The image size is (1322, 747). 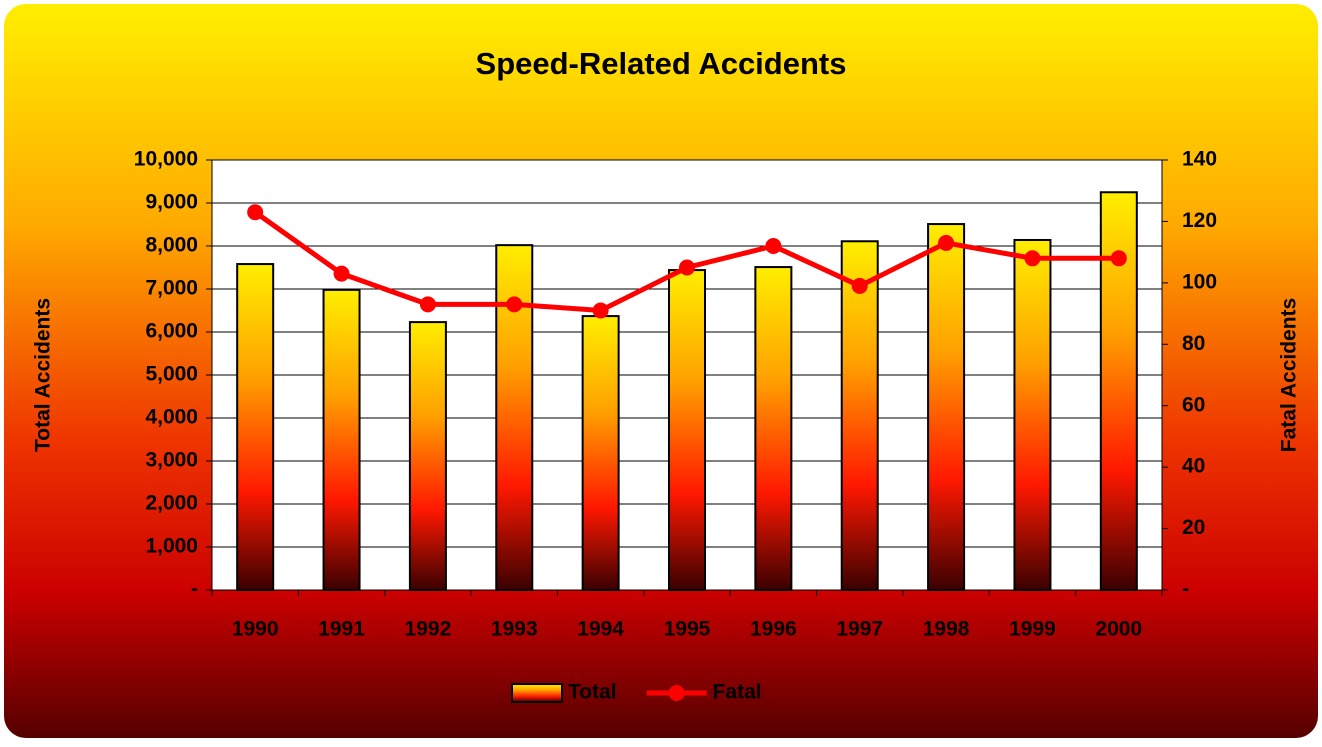 I want to click on x-tick-label: 1995, so click(x=687, y=629).